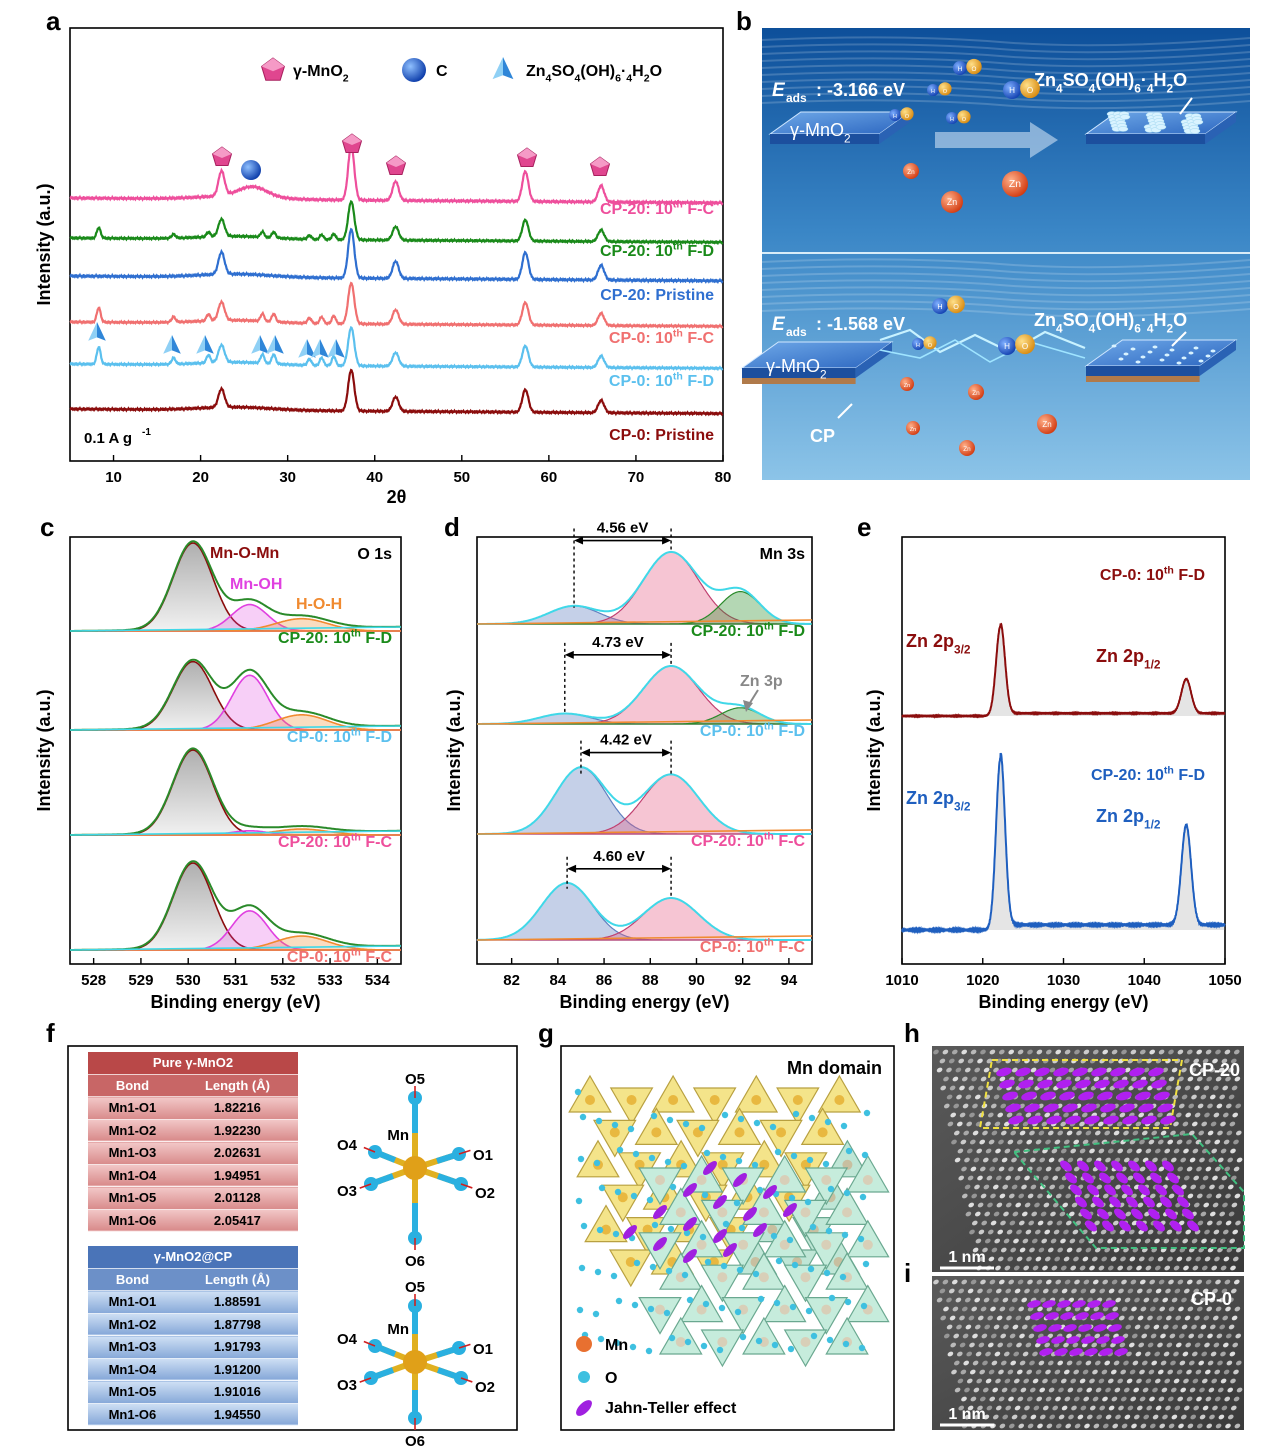 This screenshot has height=1448, width=1268. Describe the element at coordinates (193, 1257) in the screenshot. I see `table-title: γ-MnO2@CP` at that location.